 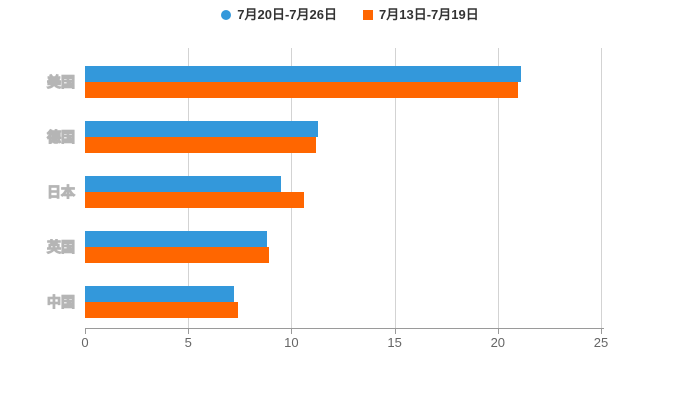 What do you see at coordinates (61, 302) in the screenshot?
I see `category-label-中国: 中国` at bounding box center [61, 302].